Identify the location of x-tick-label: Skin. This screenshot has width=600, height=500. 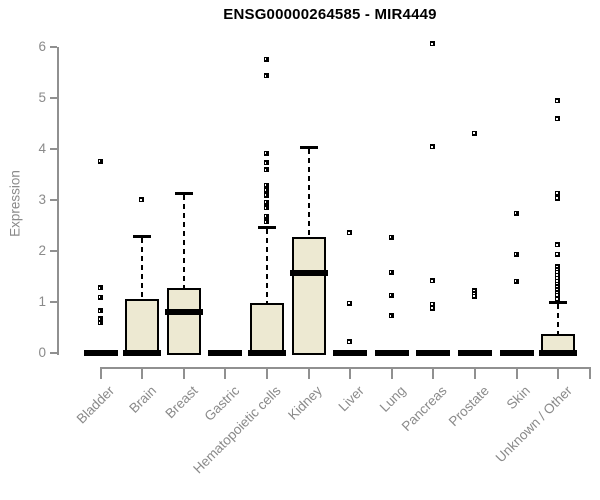
(519, 398).